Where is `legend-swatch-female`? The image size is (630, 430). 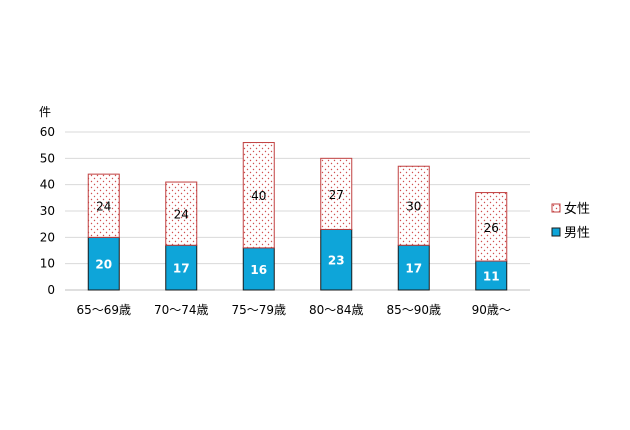
legend-swatch-female is located at coordinates (556, 208).